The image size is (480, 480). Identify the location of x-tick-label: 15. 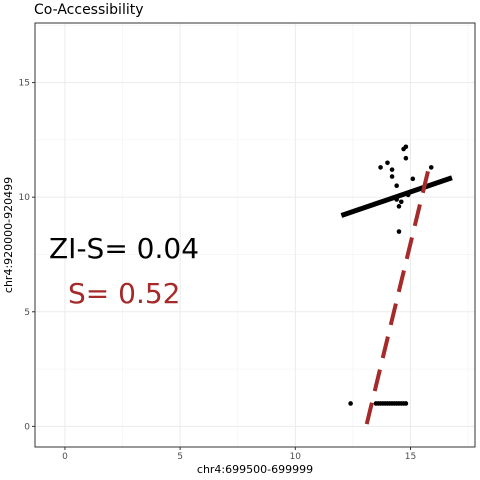
(410, 457).